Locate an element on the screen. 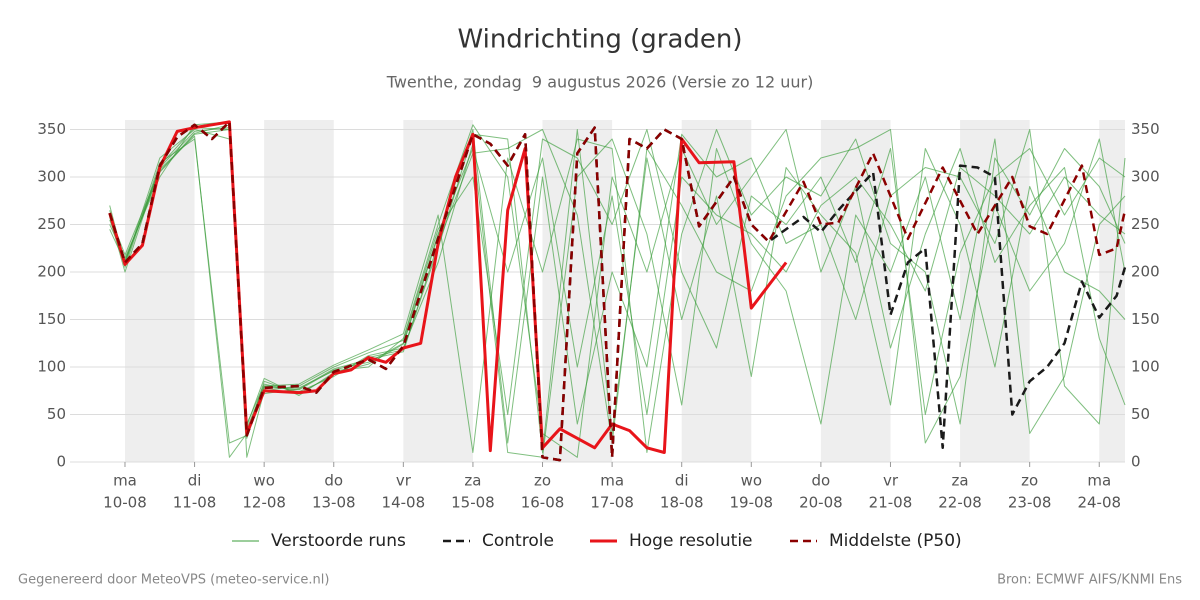 This screenshot has height=600, width=1200. x-tick-label: 16-08 is located at coordinates (543, 503).